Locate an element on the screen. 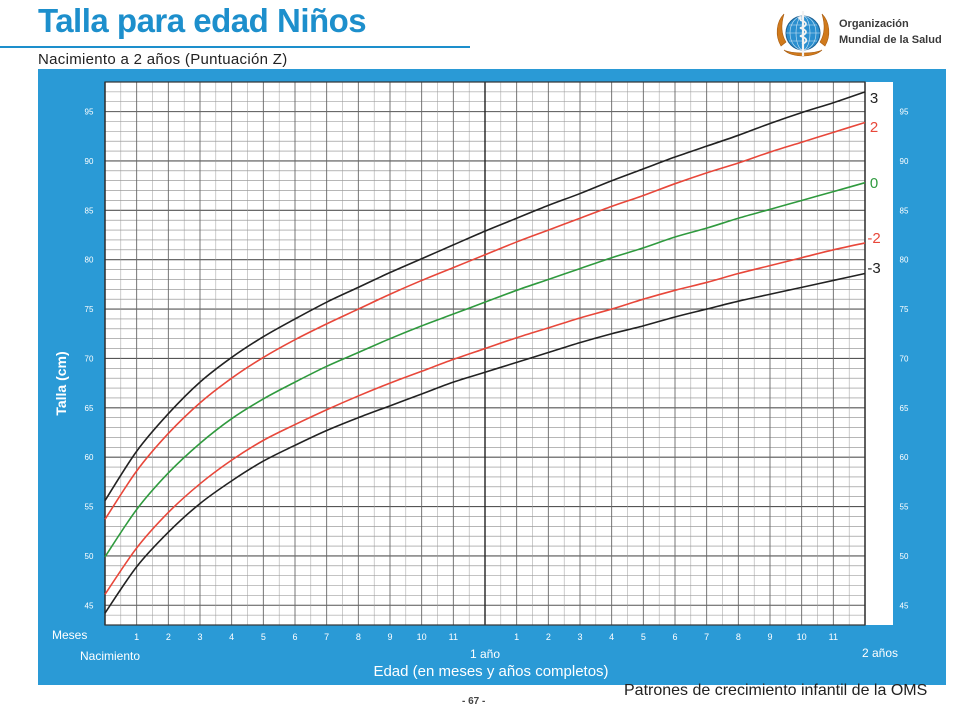  y-tick-label-left: 55 is located at coordinates (89, 507).